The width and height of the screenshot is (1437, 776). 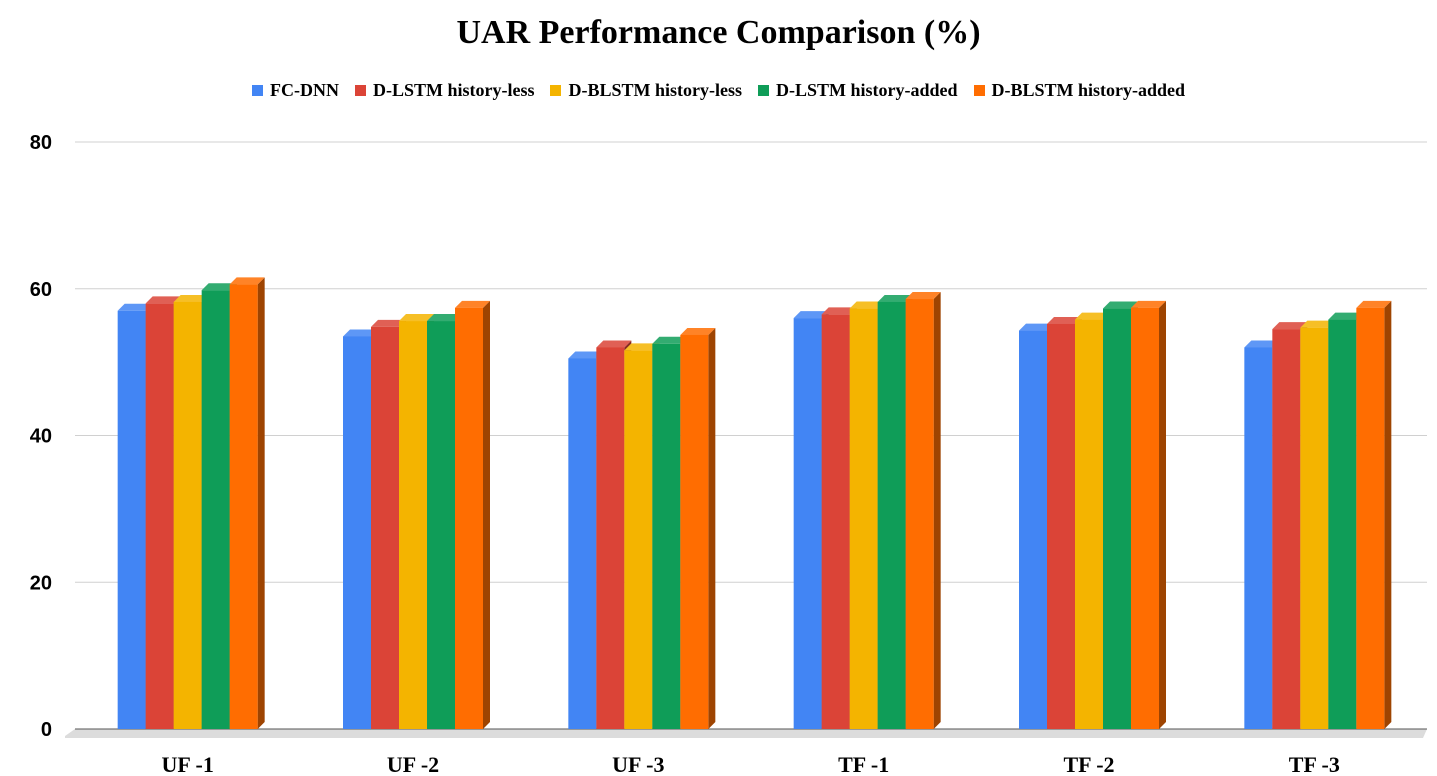 What do you see at coordinates (41, 290) in the screenshot?
I see `y-tick-label: 60` at bounding box center [41, 290].